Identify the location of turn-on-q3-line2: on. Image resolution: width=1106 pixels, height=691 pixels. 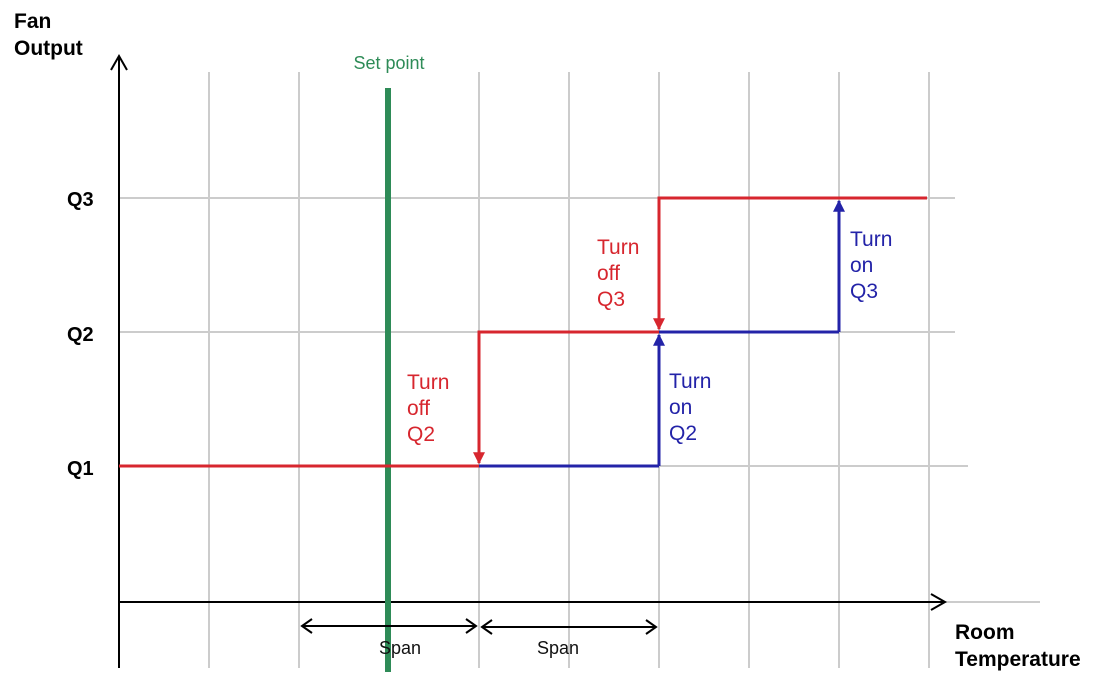
(861, 265).